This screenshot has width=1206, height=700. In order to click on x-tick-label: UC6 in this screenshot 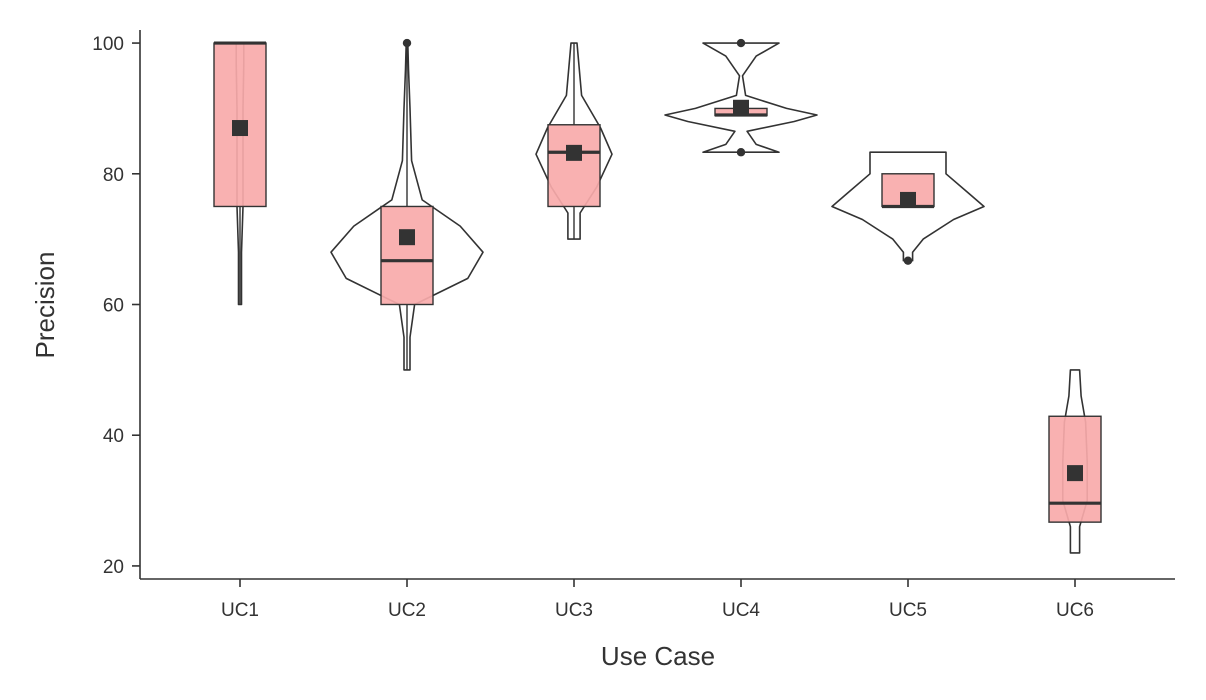, I will do `click(1075, 610)`.